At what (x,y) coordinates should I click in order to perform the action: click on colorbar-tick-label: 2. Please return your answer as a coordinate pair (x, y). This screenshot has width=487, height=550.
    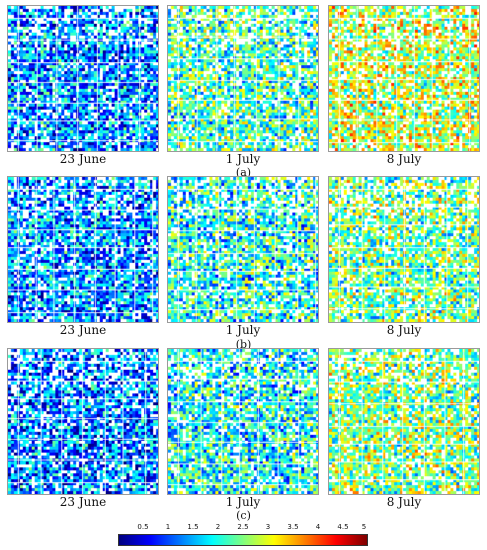
    Looking at the image, I should click on (218, 527).